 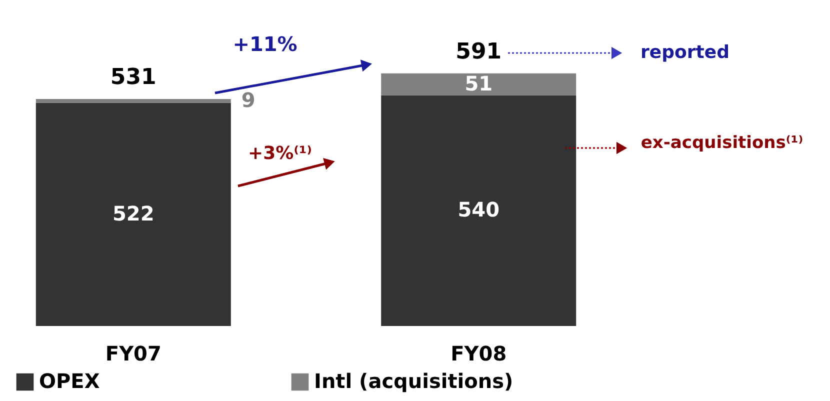 I want to click on data-label: 9, so click(x=248, y=100).